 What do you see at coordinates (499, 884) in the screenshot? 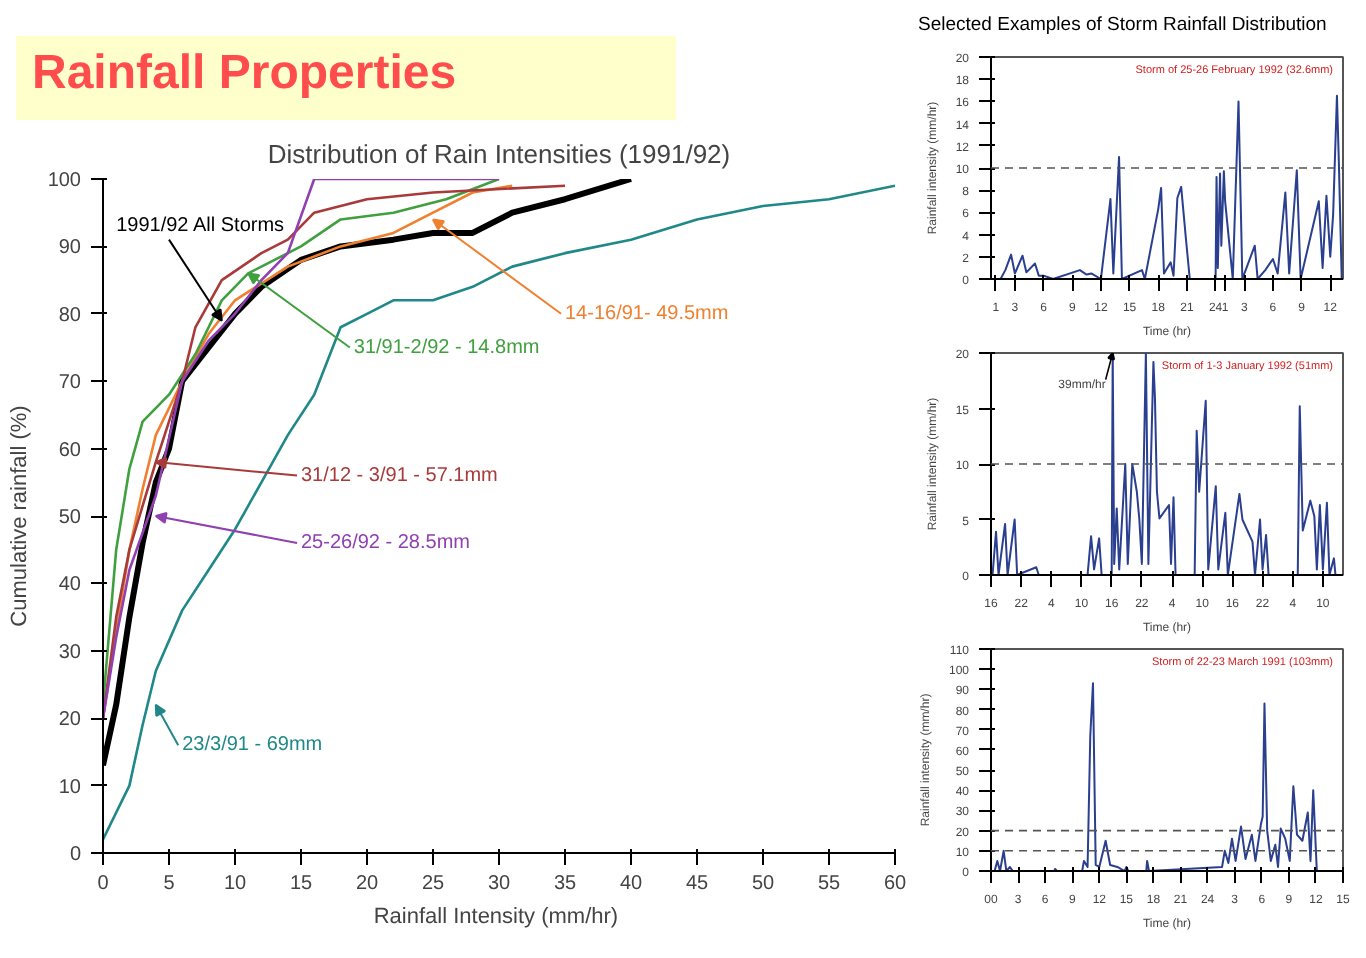
I see `x-tick-label: 30` at bounding box center [499, 884].